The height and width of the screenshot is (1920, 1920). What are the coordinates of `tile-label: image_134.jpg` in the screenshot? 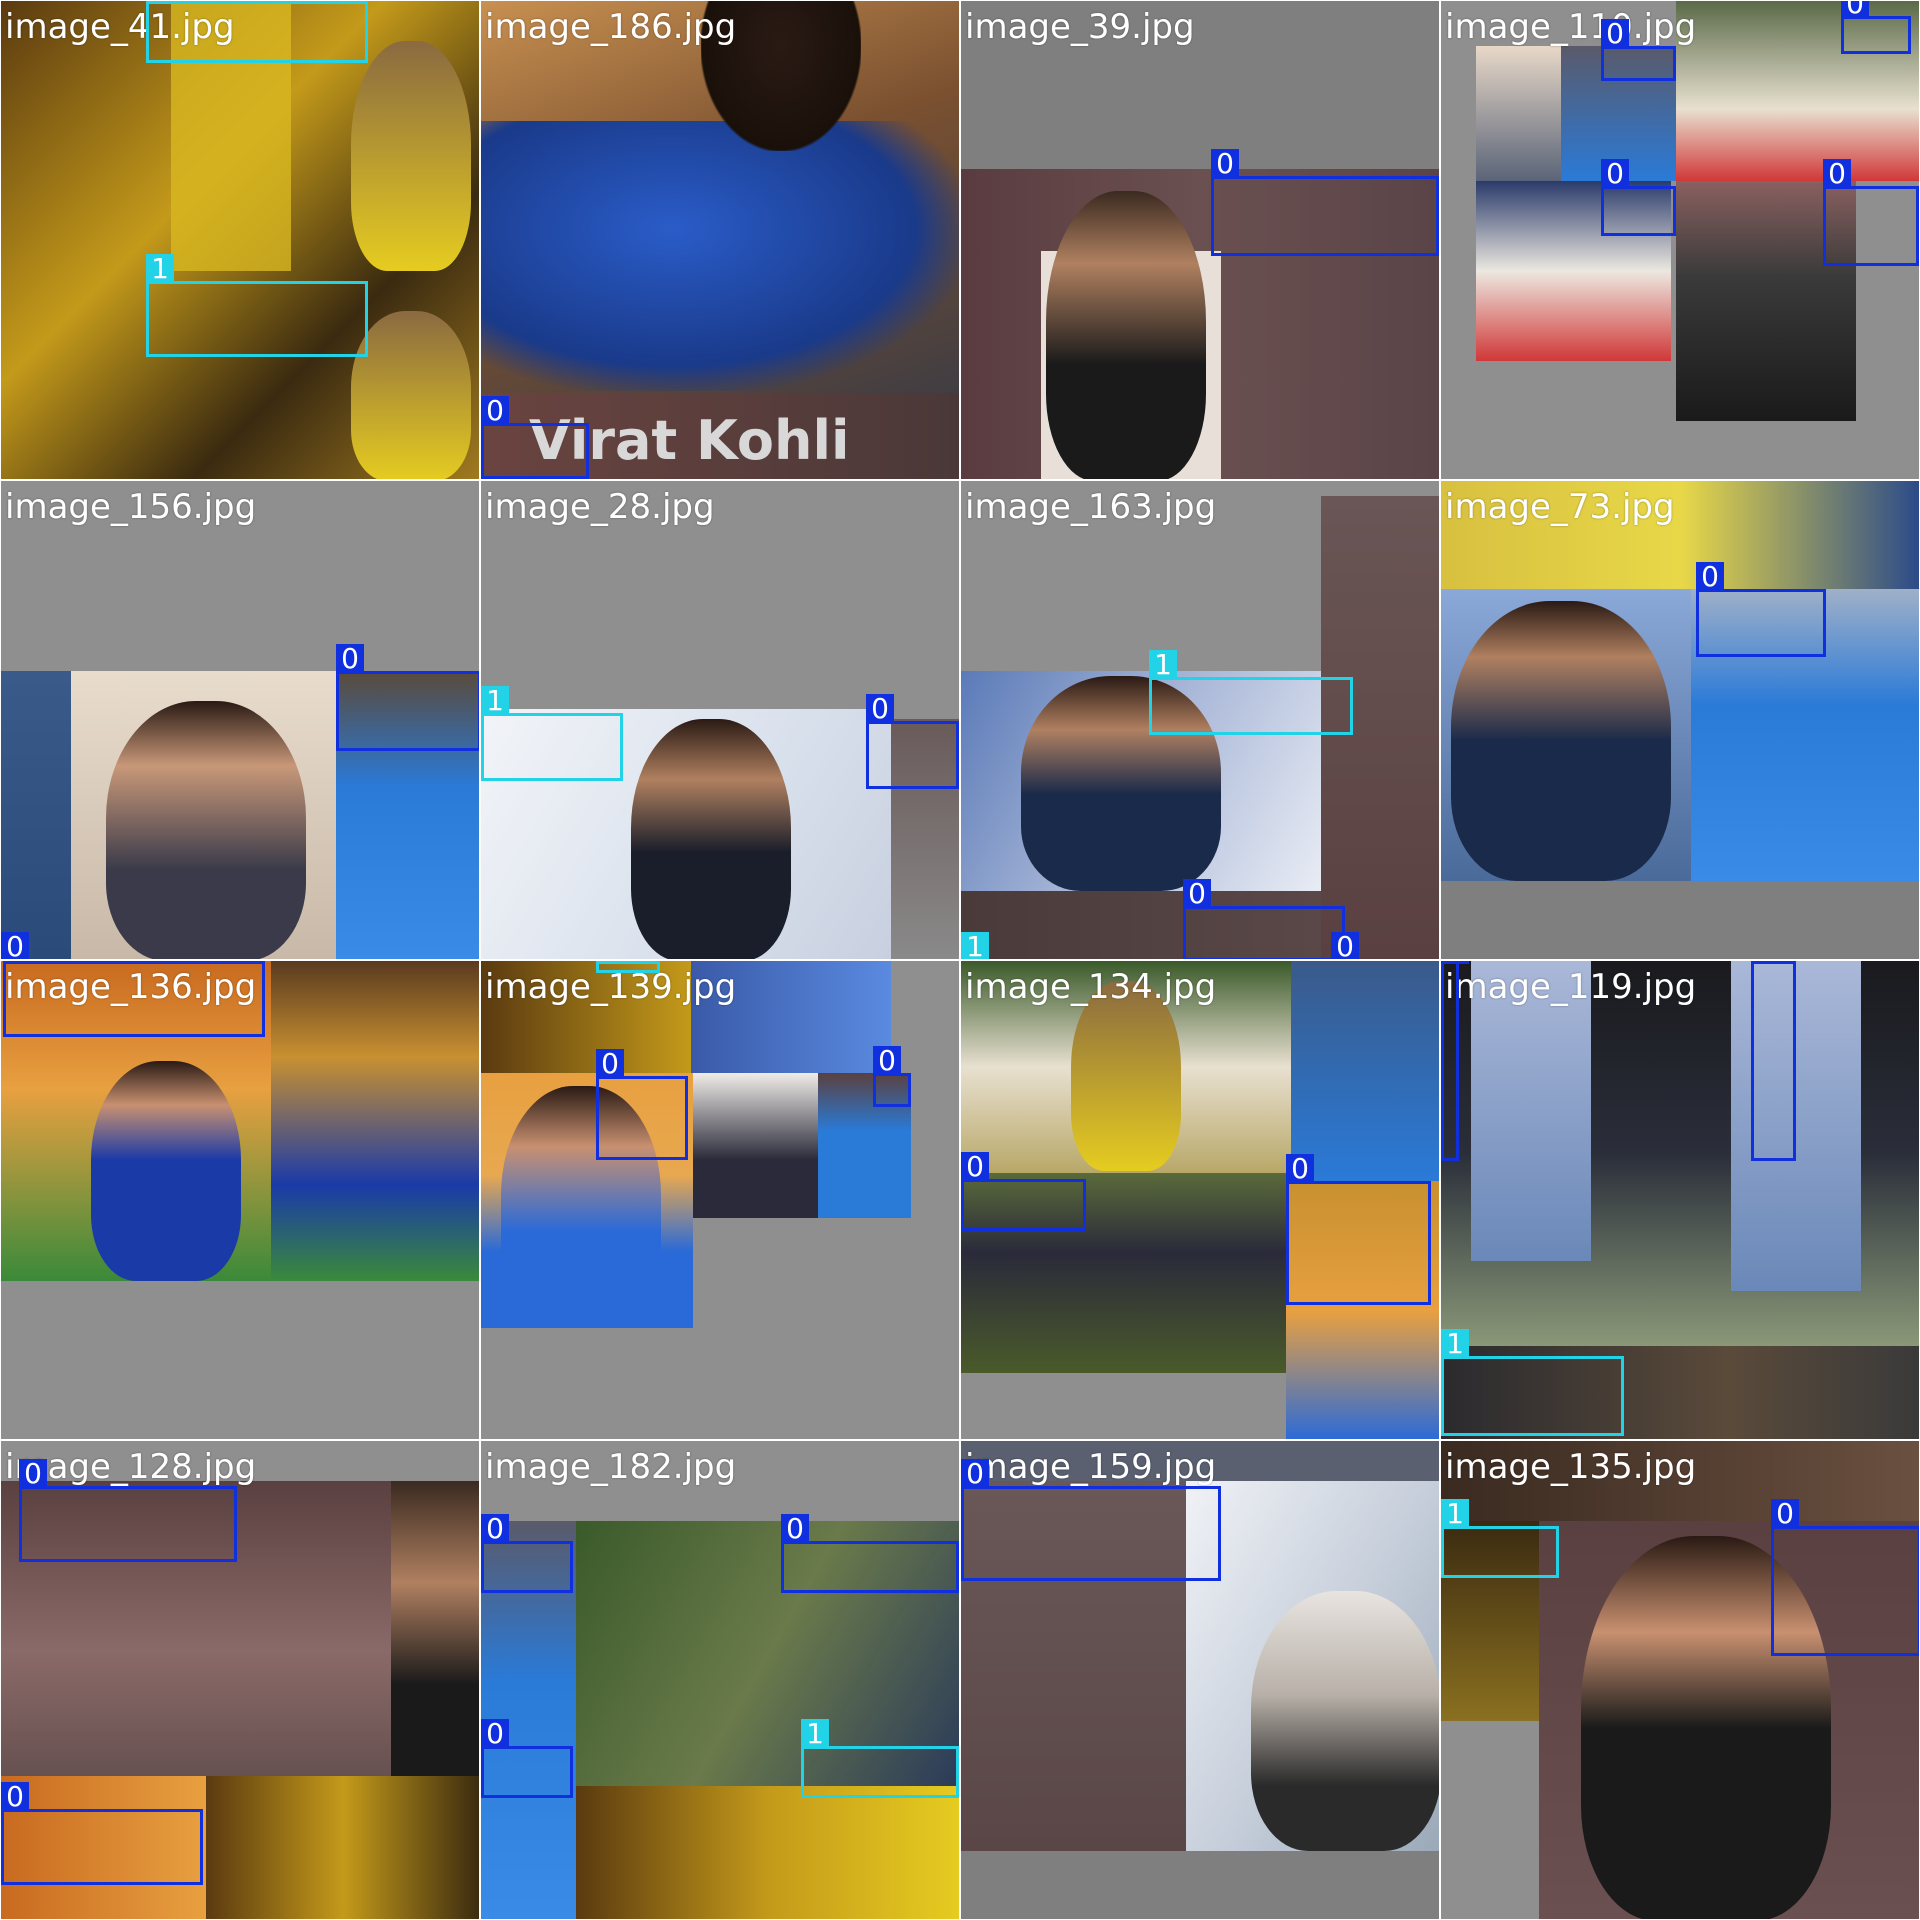 It's located at (1091, 987).